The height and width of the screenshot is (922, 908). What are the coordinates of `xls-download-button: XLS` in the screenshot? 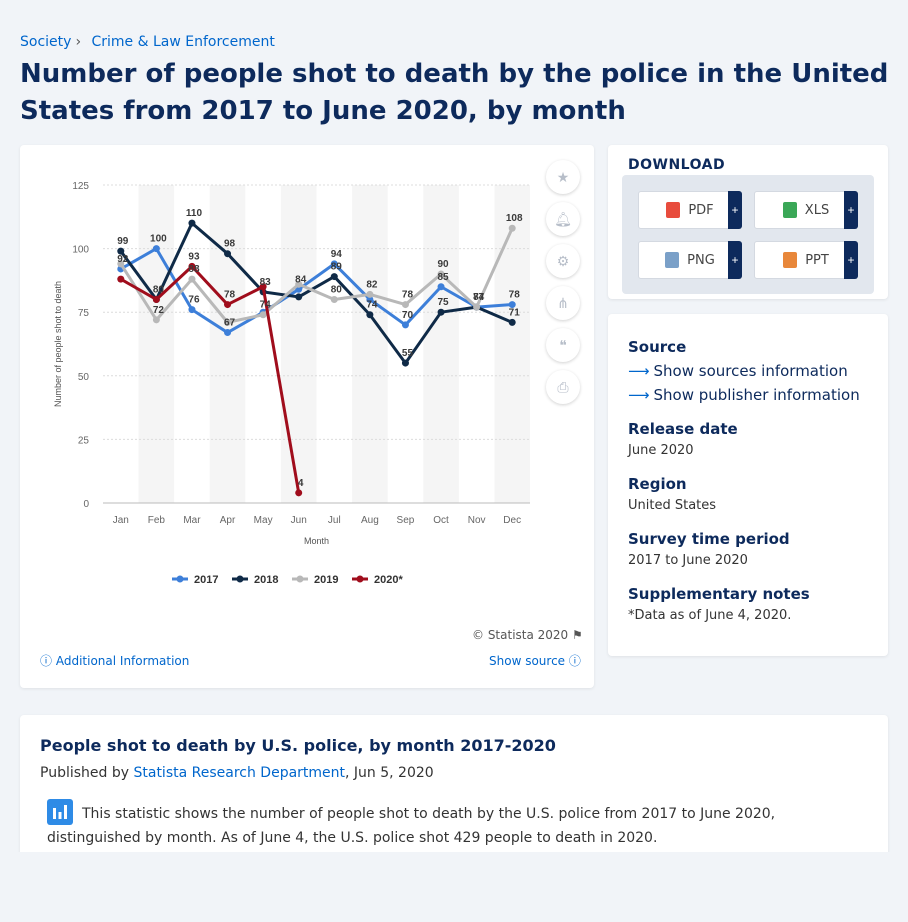 It's located at (806, 210).